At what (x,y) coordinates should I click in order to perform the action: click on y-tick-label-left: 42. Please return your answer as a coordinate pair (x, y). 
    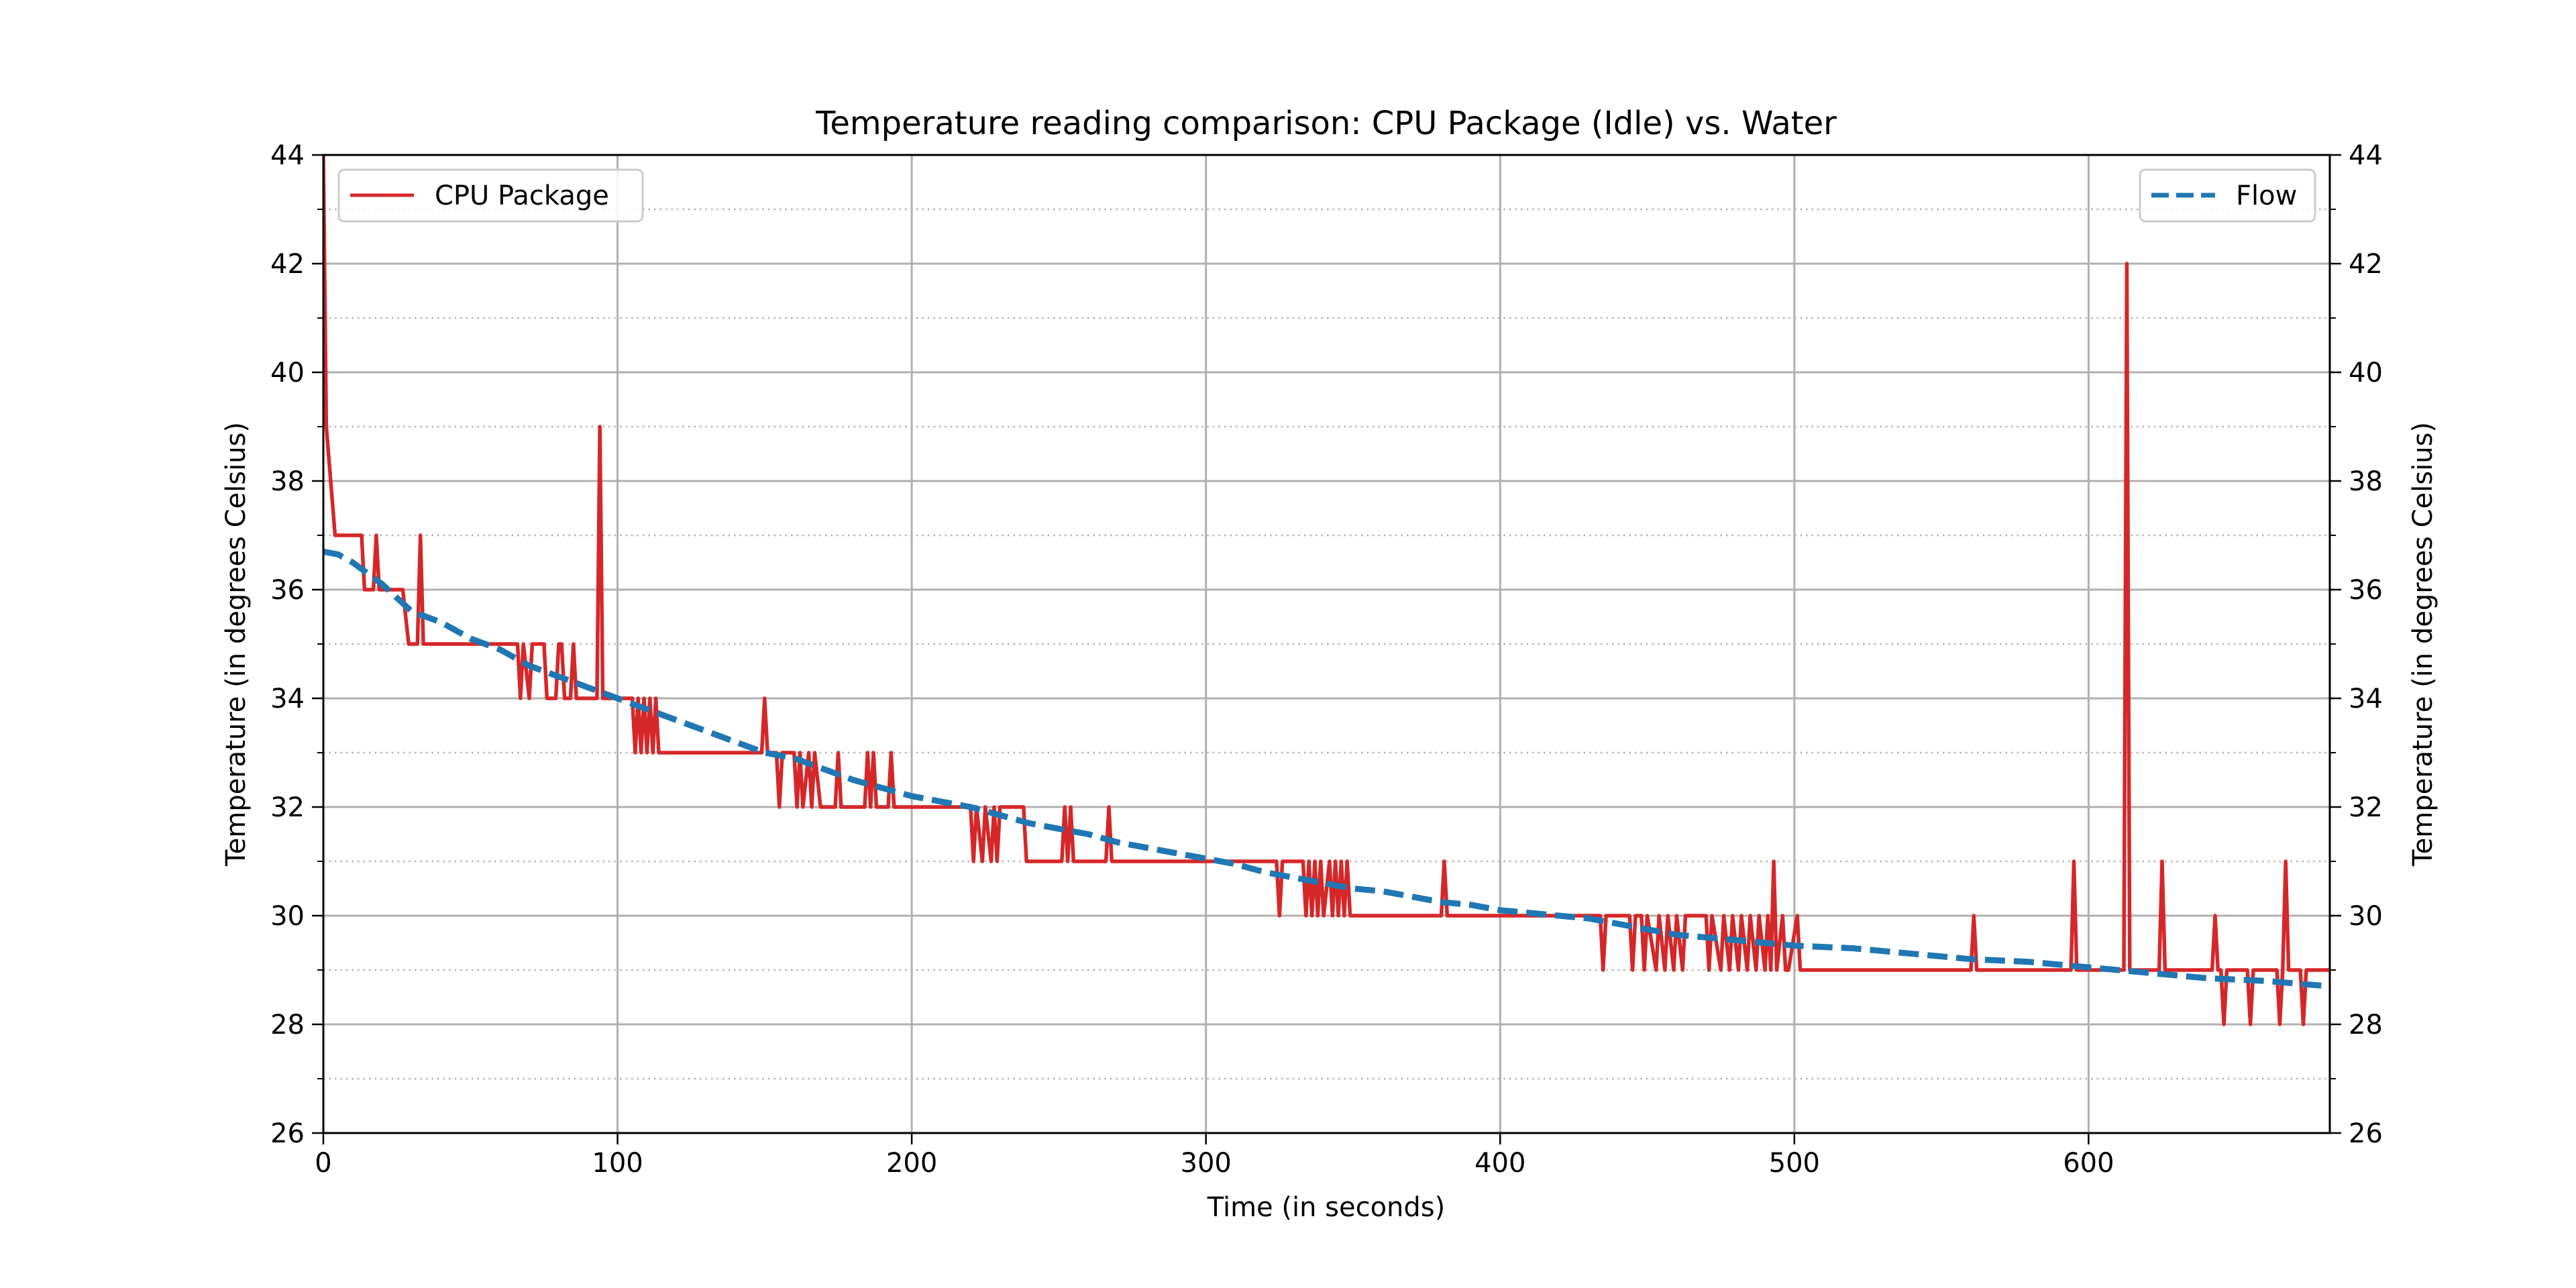
    Looking at the image, I should click on (287, 264).